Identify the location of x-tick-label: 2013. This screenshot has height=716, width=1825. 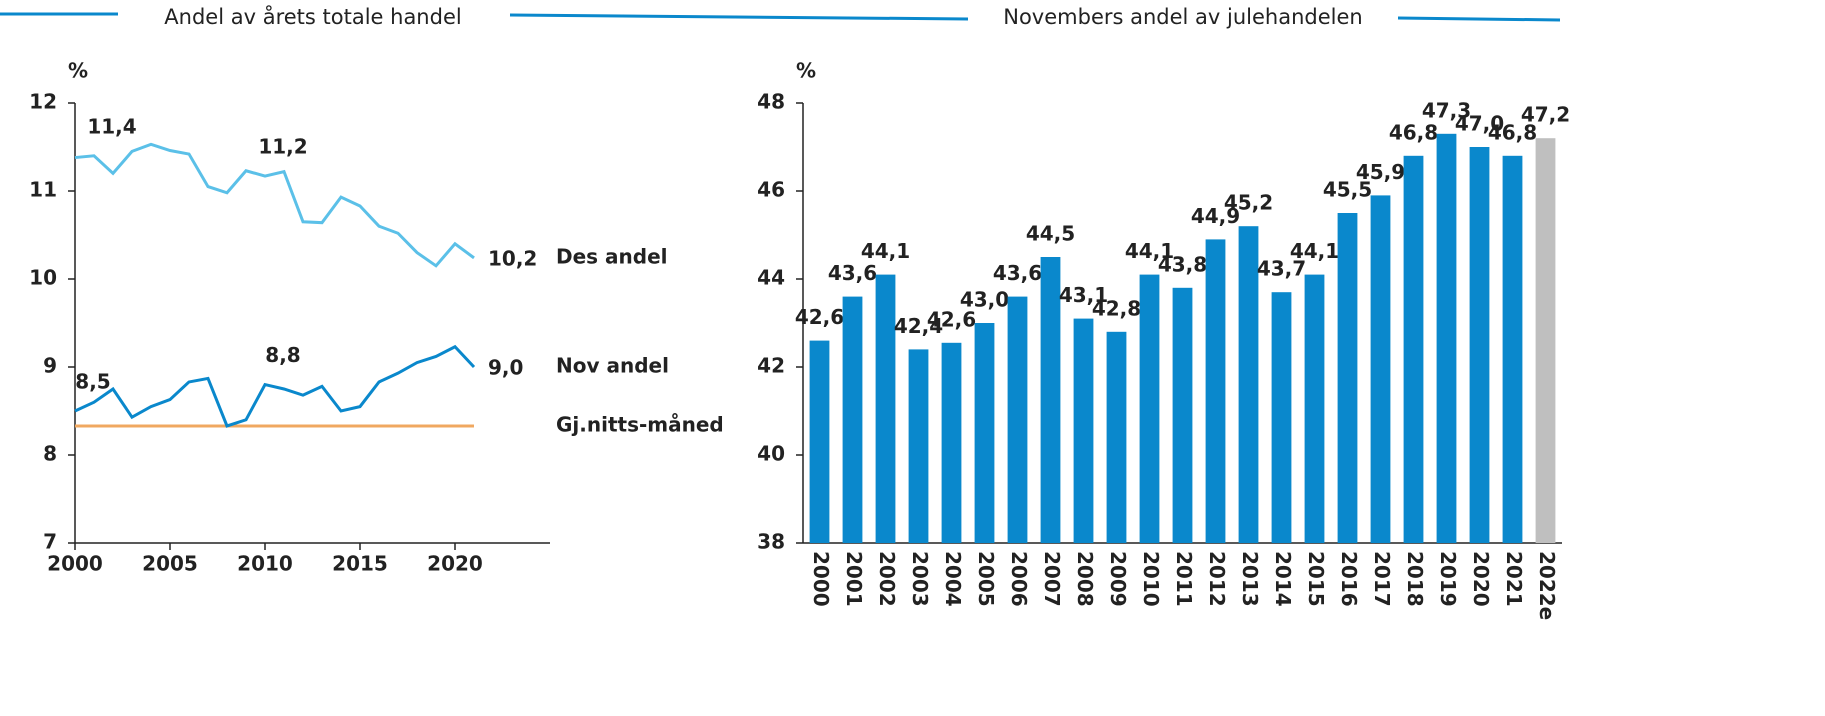
(1250, 579).